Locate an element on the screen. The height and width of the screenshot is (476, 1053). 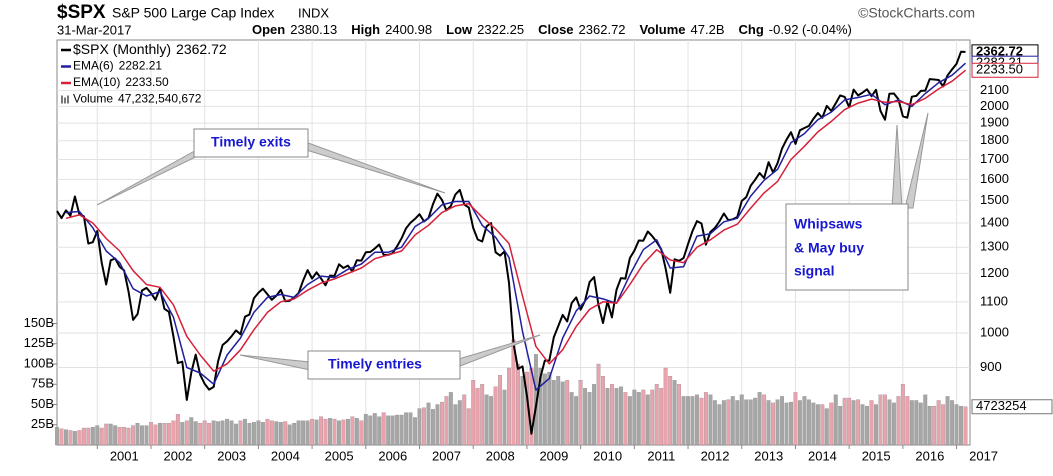
y-tick-label: 2100 is located at coordinates (994, 89).